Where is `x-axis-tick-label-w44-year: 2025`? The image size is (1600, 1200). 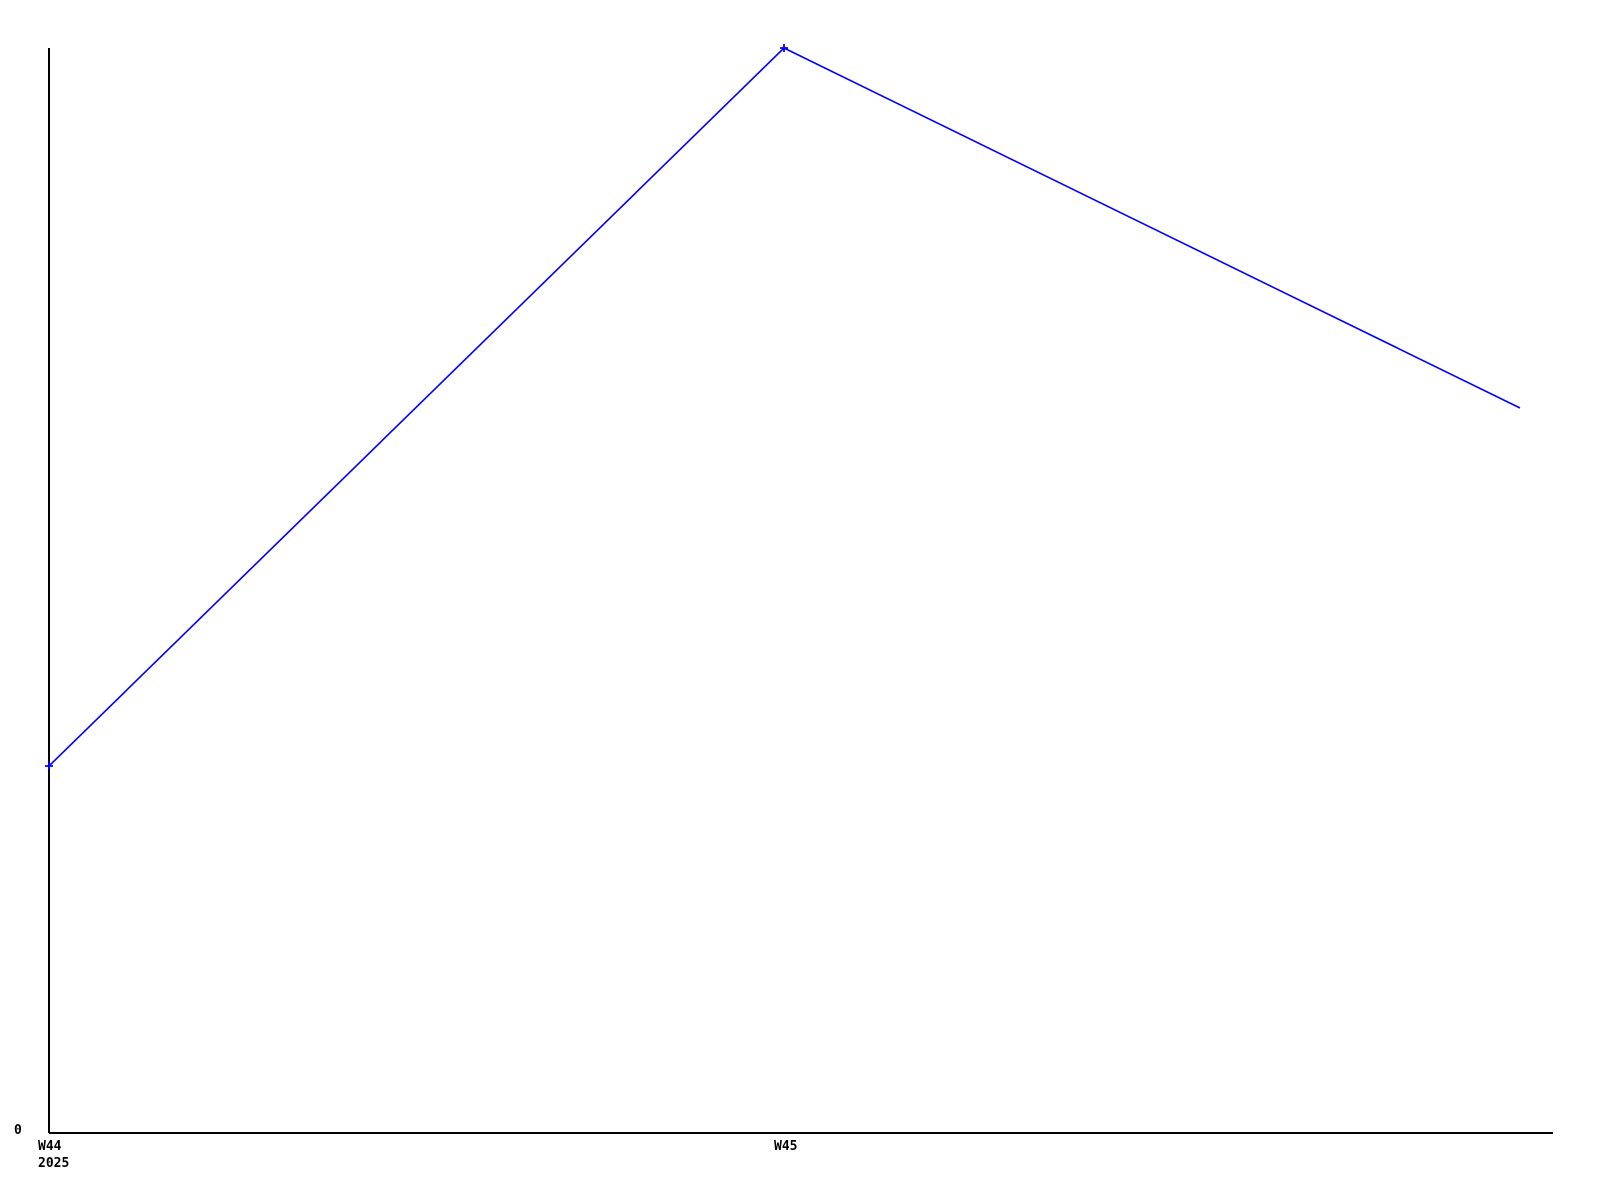
x-axis-tick-label-w44-year: 2025 is located at coordinates (54, 1163).